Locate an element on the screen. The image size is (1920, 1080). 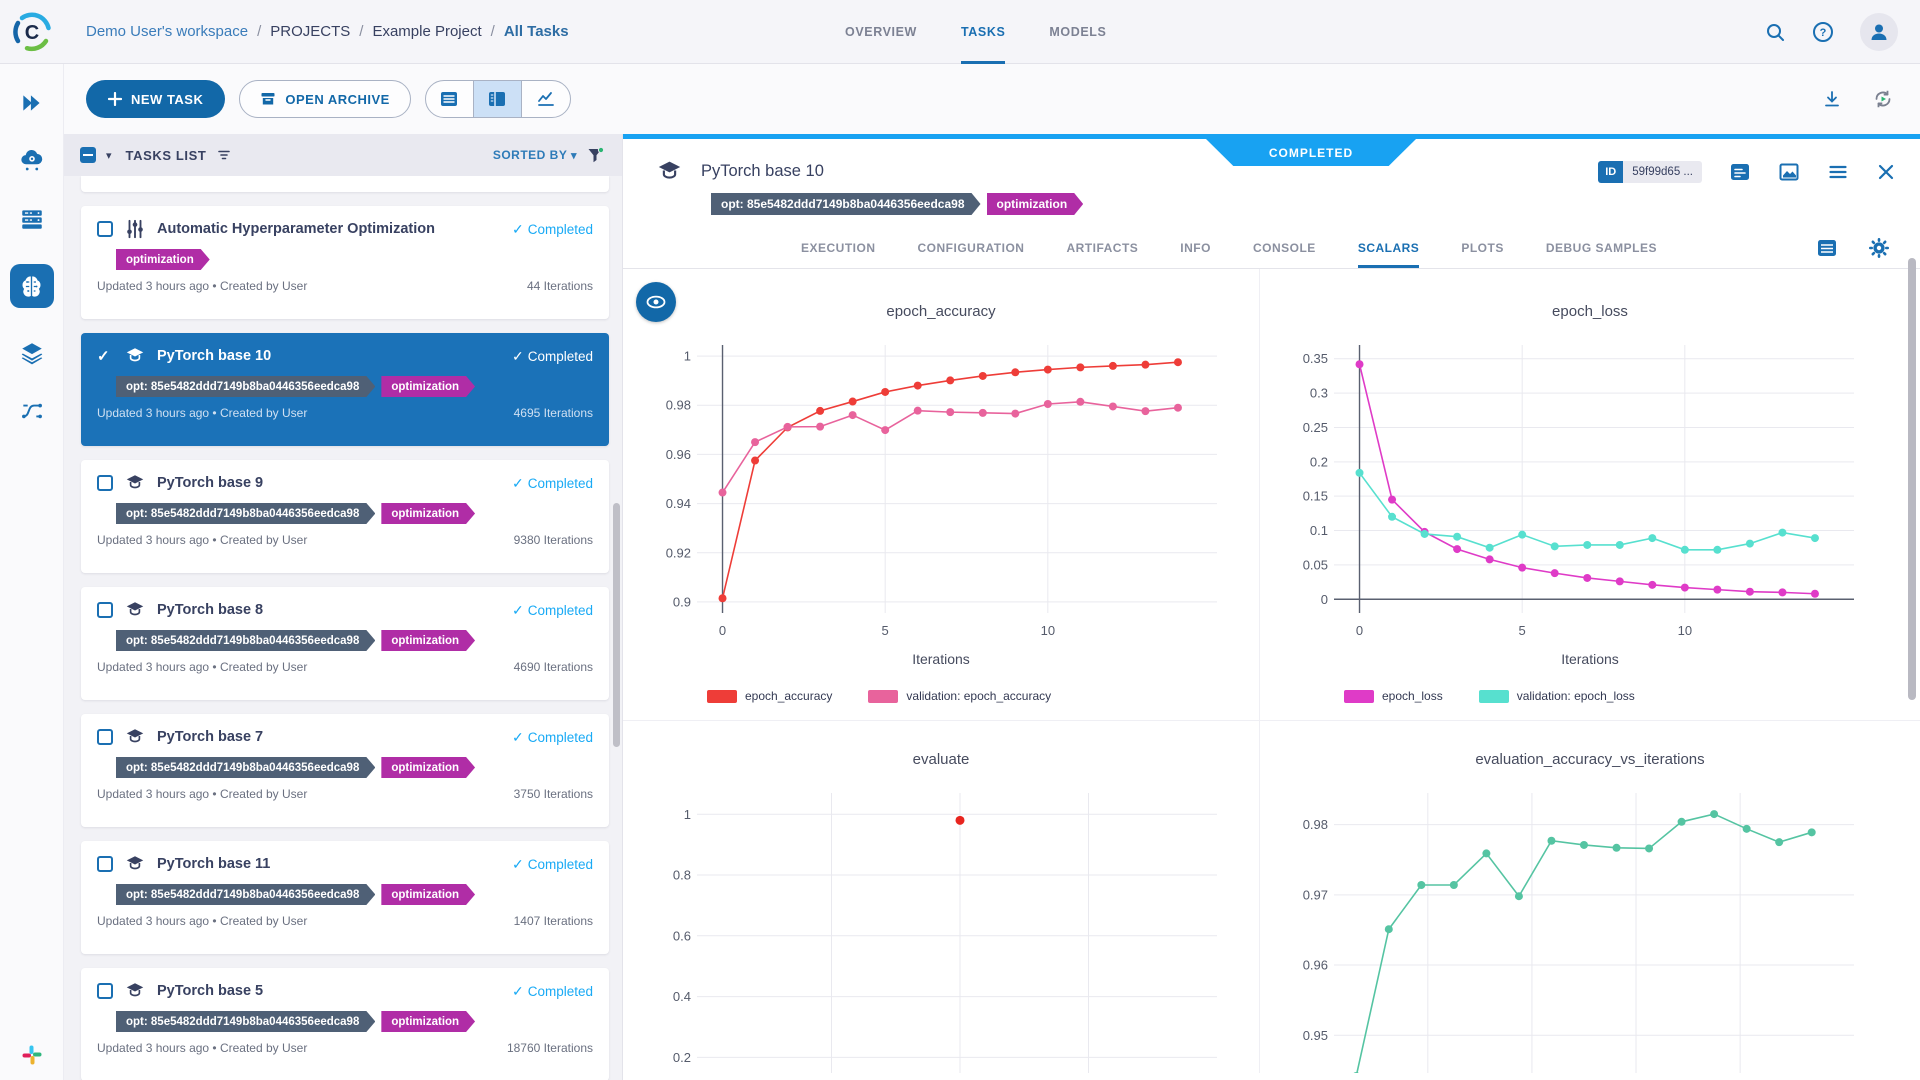
open-archive-button: OPEN ARCHIVE is located at coordinates (325, 99).